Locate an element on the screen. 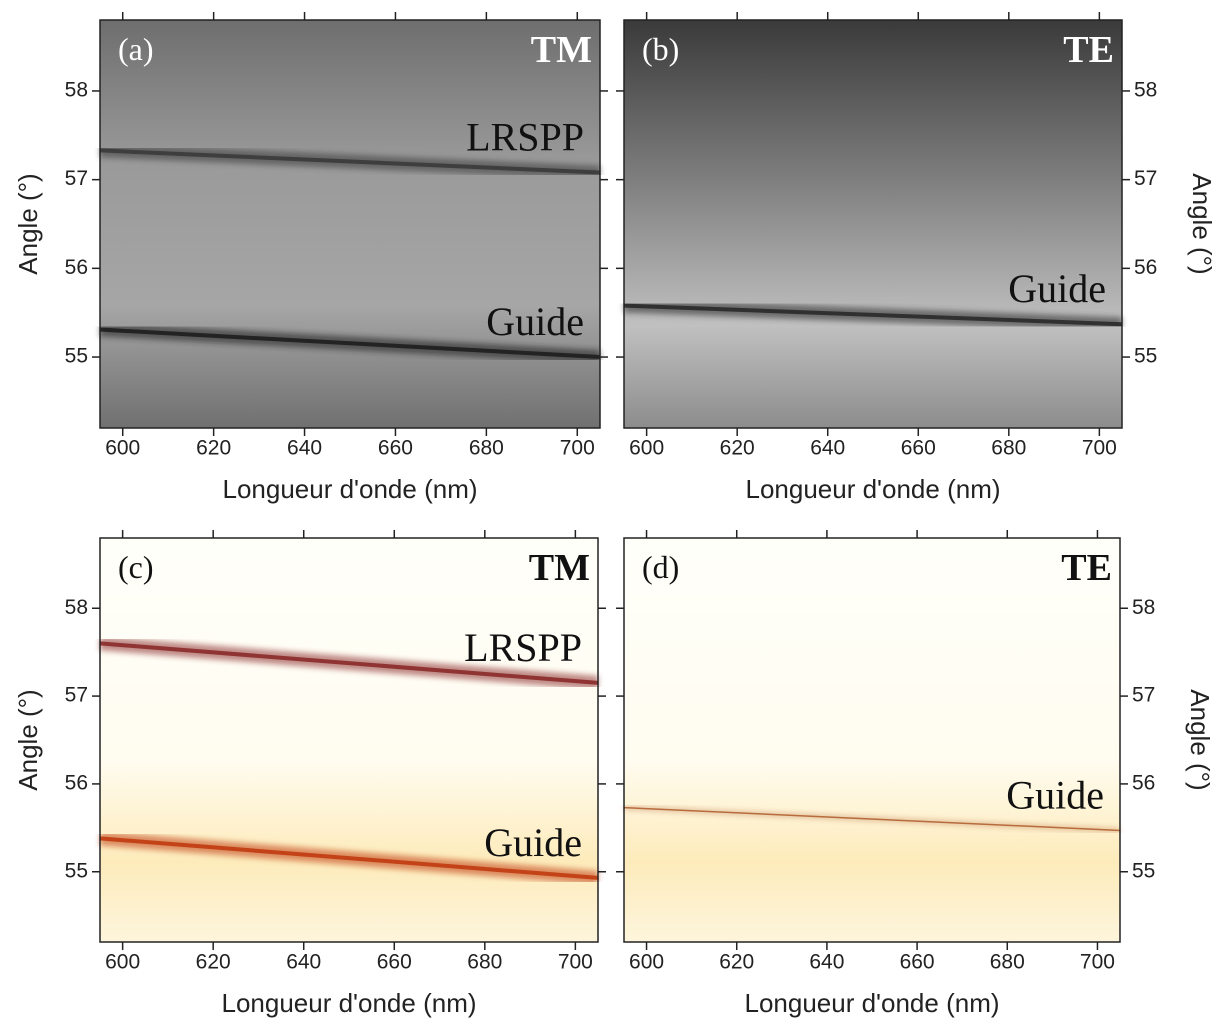 This screenshot has height=1034, width=1220. panel-label: (d) is located at coordinates (660, 567).